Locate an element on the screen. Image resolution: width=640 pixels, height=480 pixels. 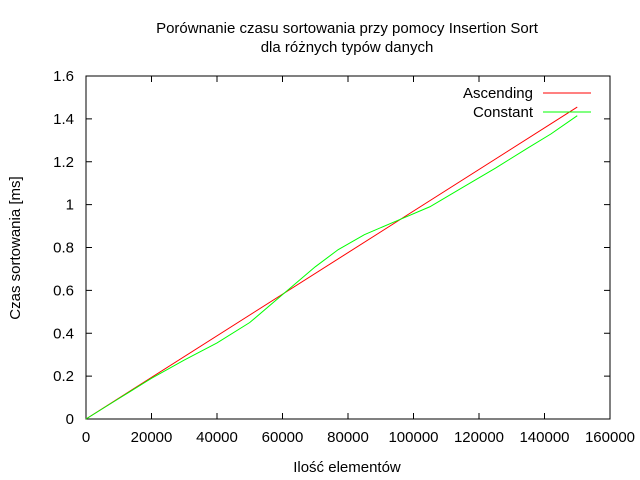
x-tick-label: 40000 is located at coordinates (217, 437).